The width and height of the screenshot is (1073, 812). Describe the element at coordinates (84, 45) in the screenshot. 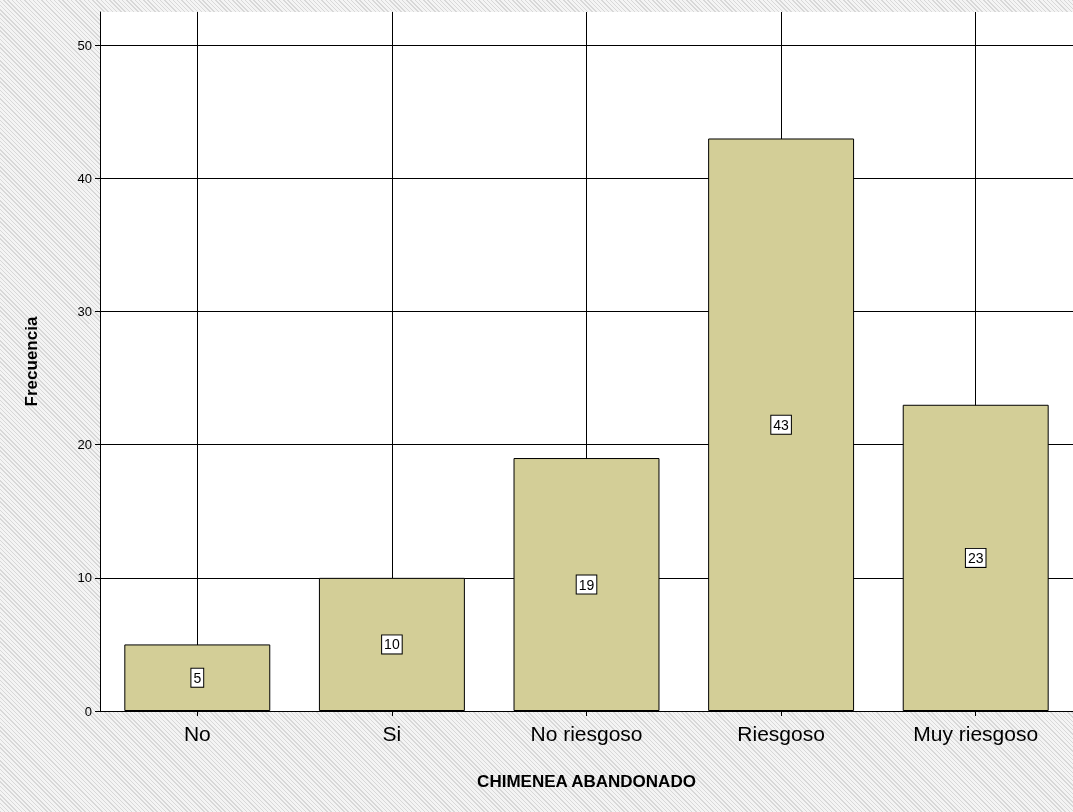

I see `y-tick-label: 50` at that location.